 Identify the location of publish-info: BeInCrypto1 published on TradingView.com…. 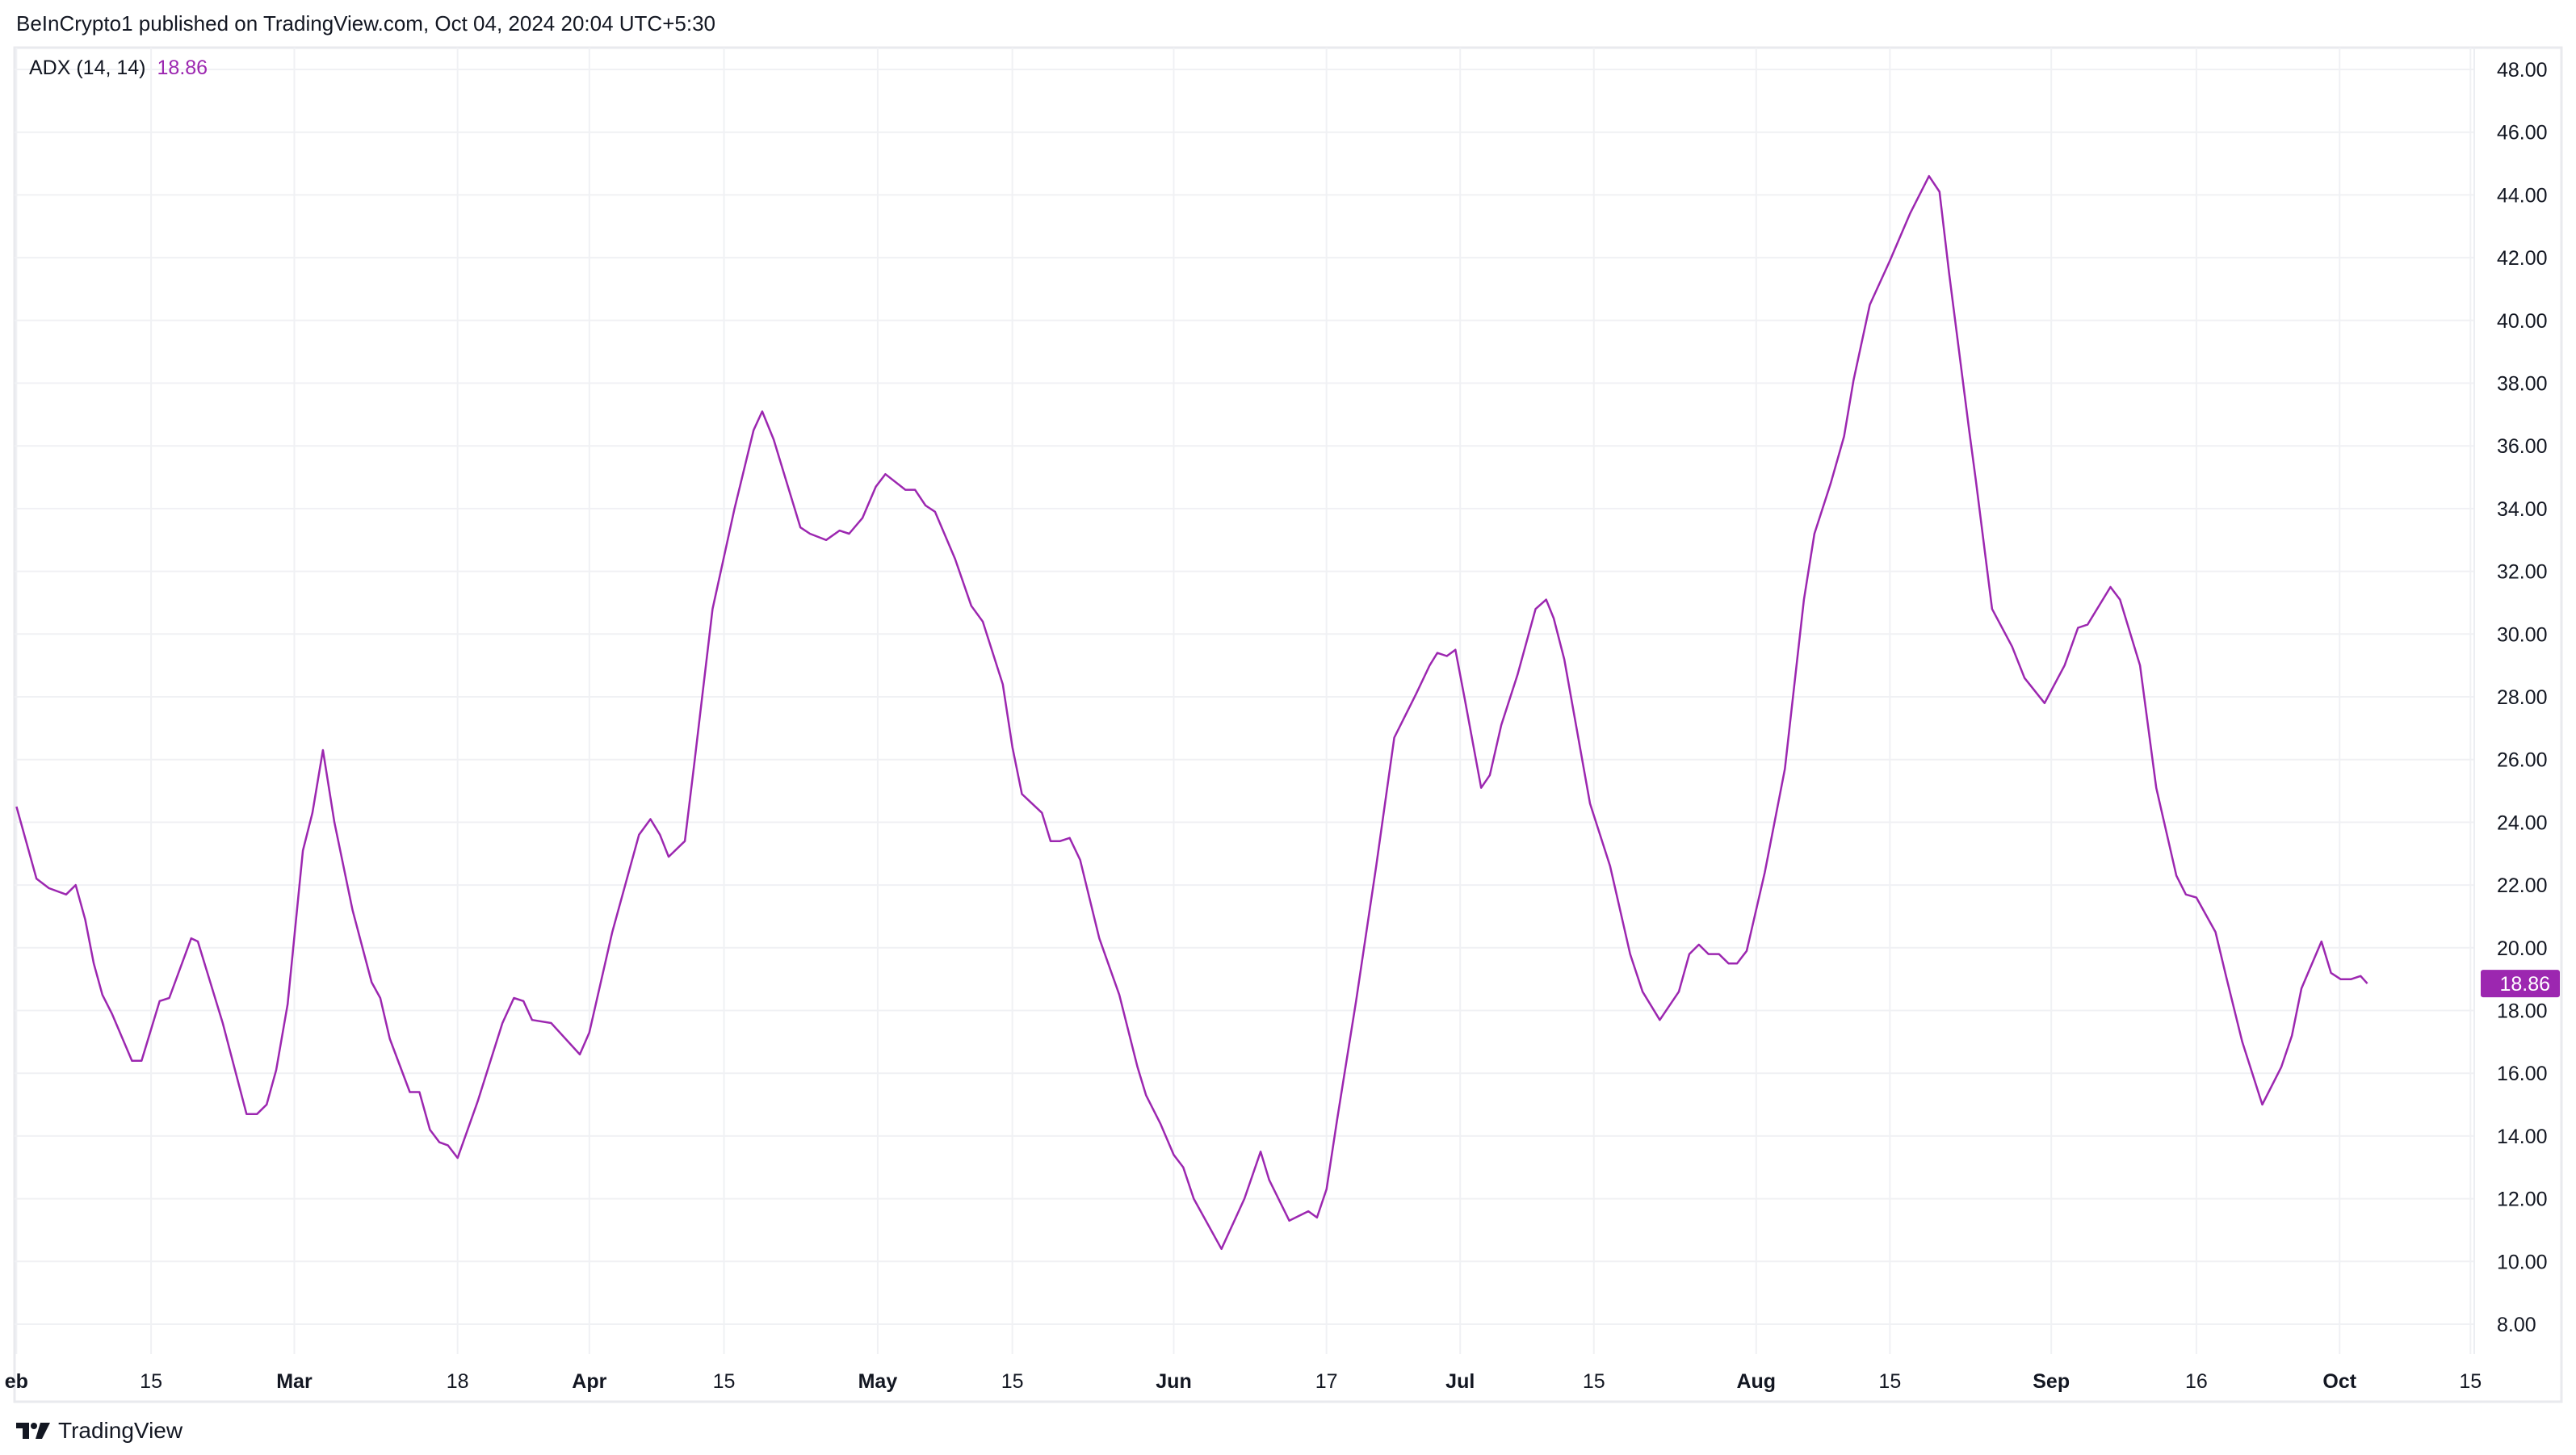
(365, 23).